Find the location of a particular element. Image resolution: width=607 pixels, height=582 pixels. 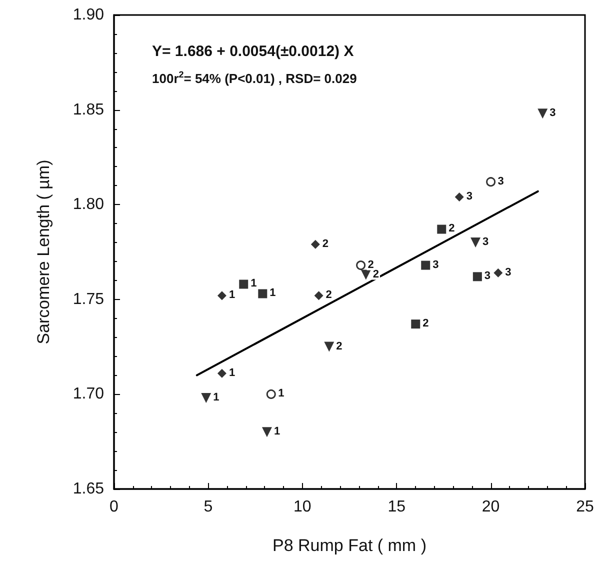

y-tick-label: 1.80 is located at coordinates (88, 205).